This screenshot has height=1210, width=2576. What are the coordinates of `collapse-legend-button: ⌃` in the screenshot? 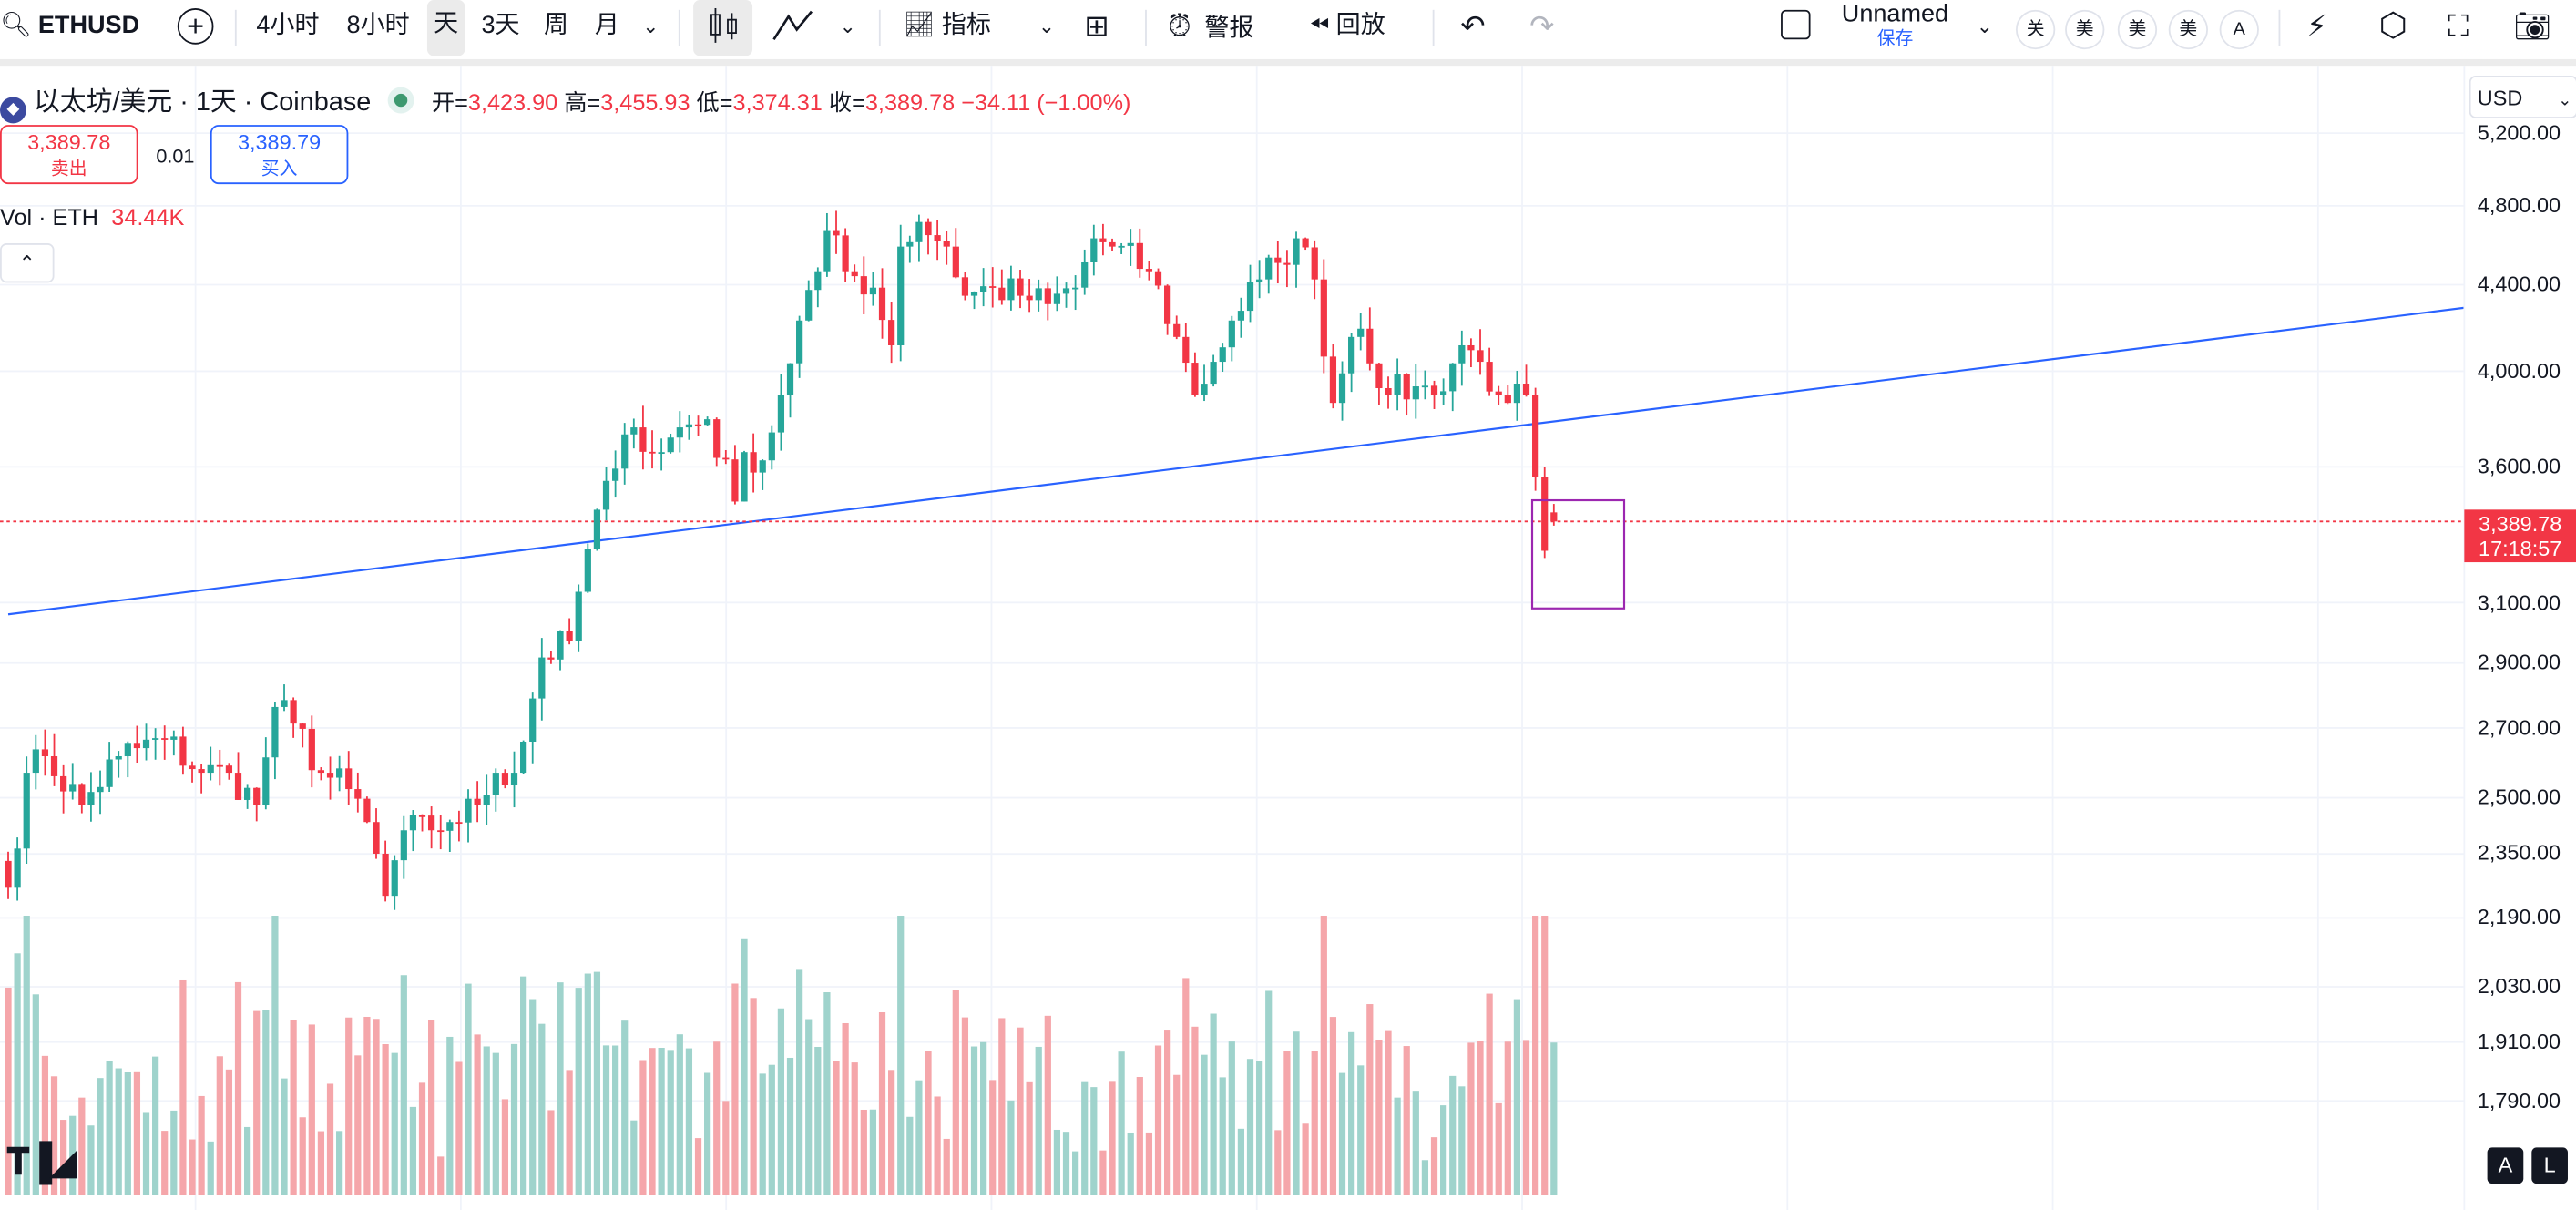 It's located at (27, 263).